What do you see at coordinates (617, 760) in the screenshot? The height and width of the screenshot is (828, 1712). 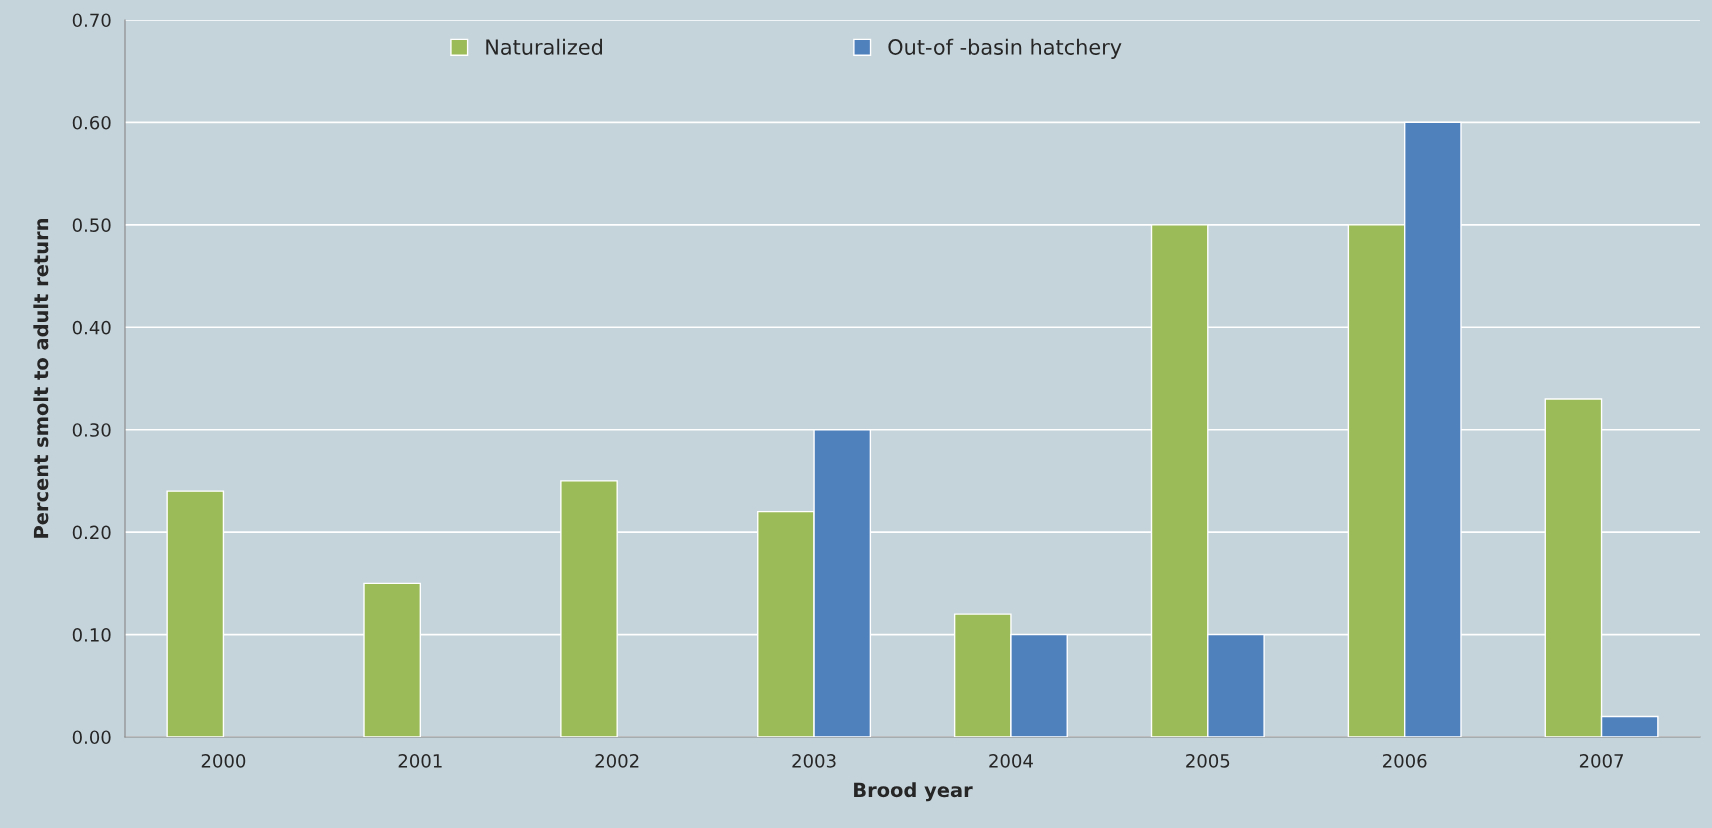 I see `x-tick-label: 2002` at bounding box center [617, 760].